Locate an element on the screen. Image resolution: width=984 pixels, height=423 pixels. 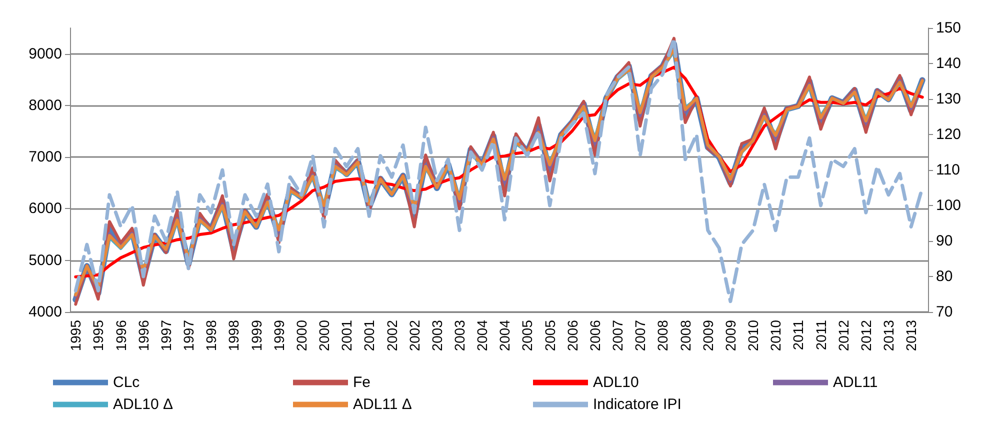
y2-tick-label: 110 is located at coordinates (948, 170).